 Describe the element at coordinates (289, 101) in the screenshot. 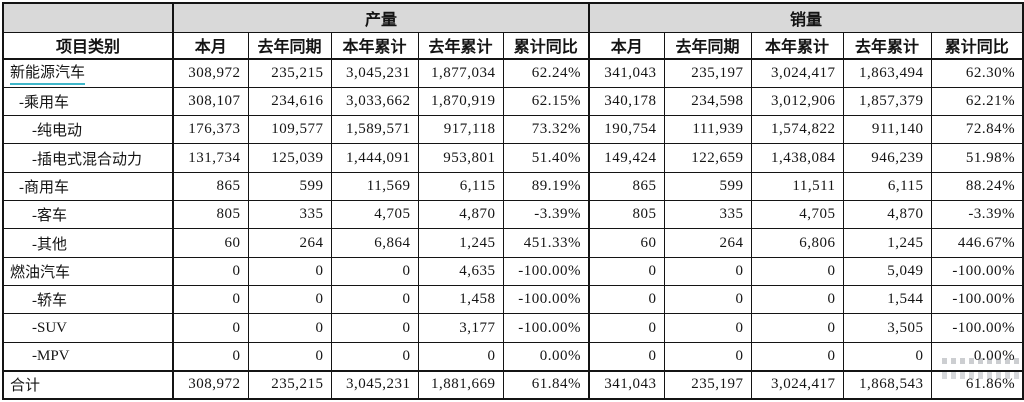

I see `production-cell: 234,616` at that location.